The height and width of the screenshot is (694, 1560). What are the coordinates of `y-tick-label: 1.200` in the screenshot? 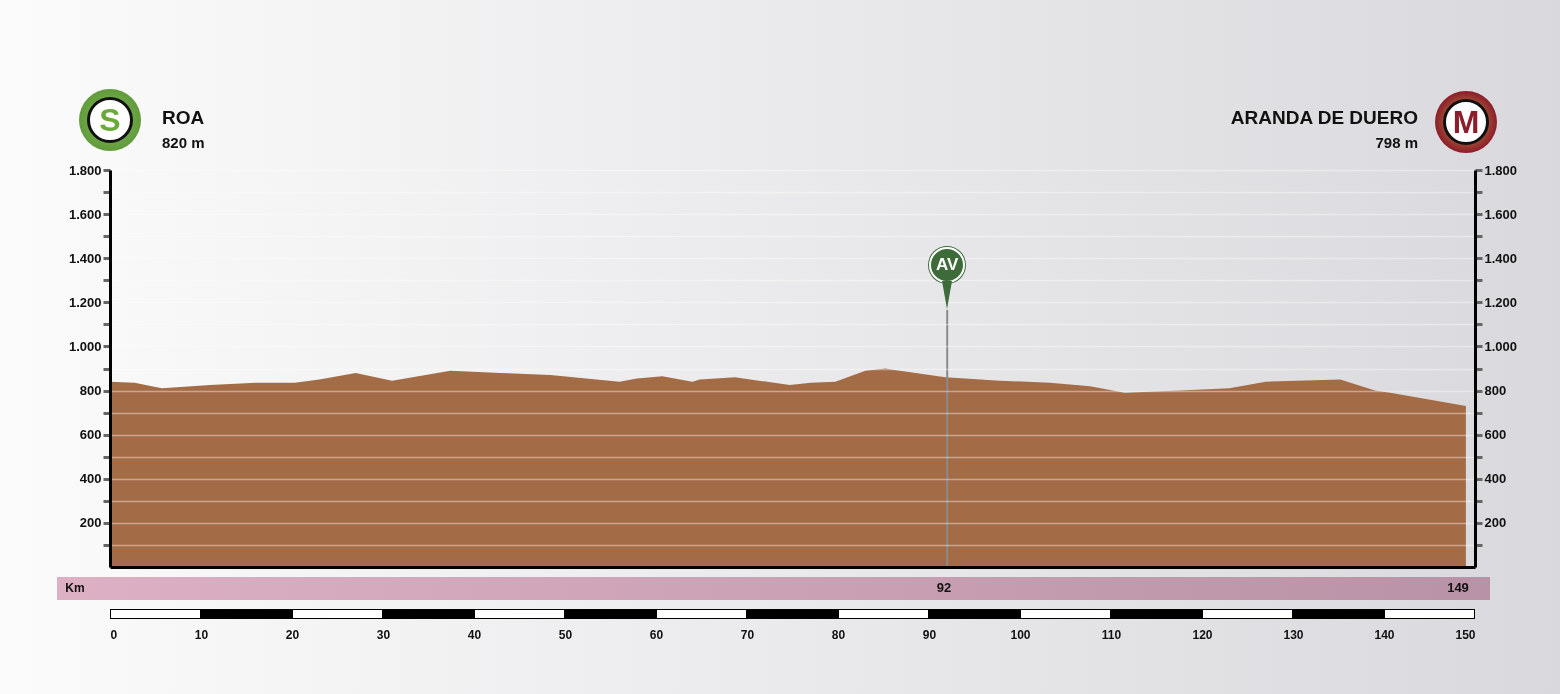 It's located at (85, 302).